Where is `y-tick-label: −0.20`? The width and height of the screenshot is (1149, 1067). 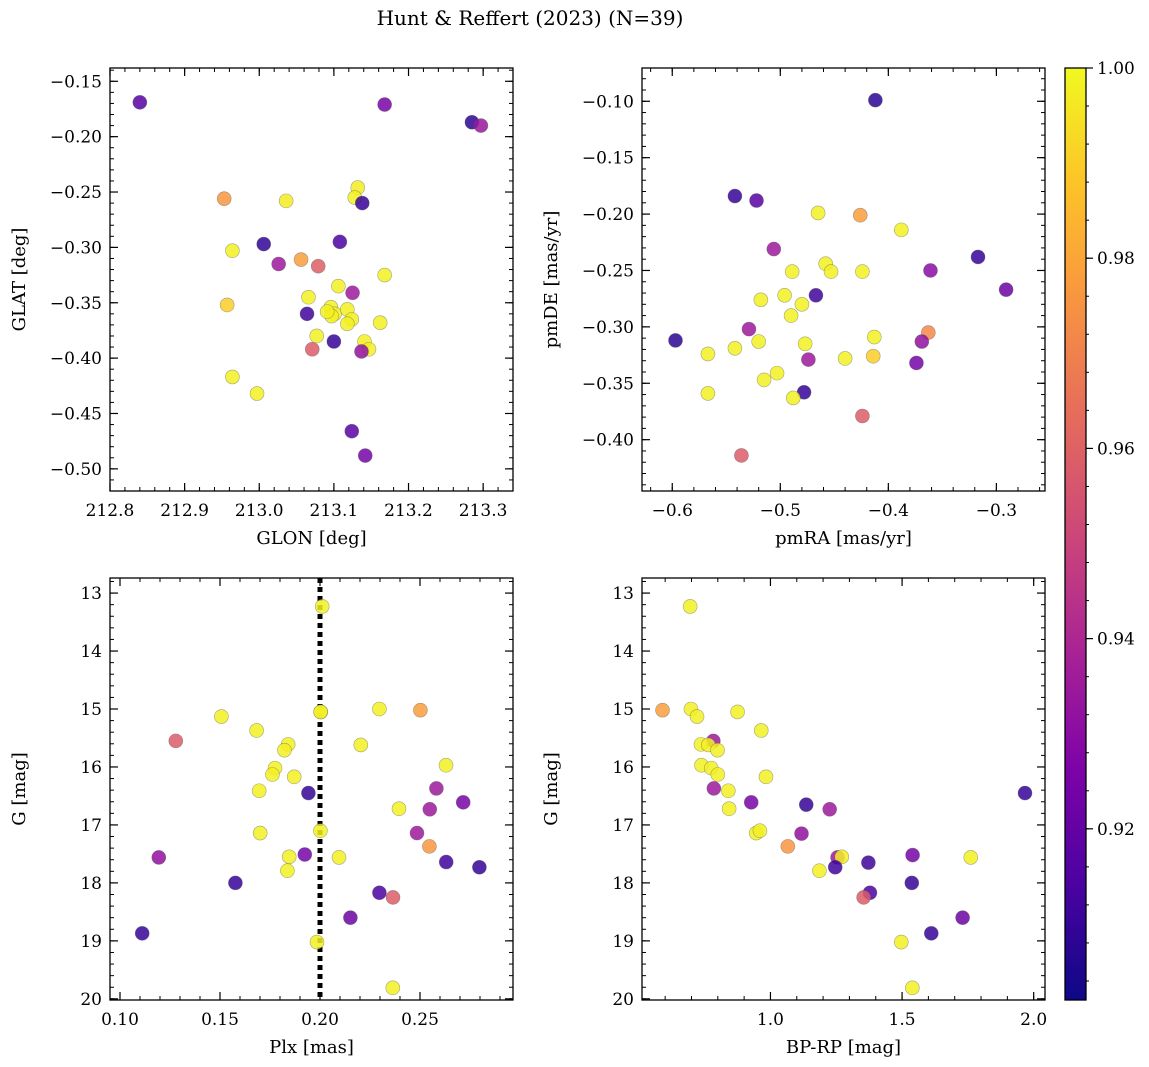 y-tick-label: −0.20 is located at coordinates (76, 138).